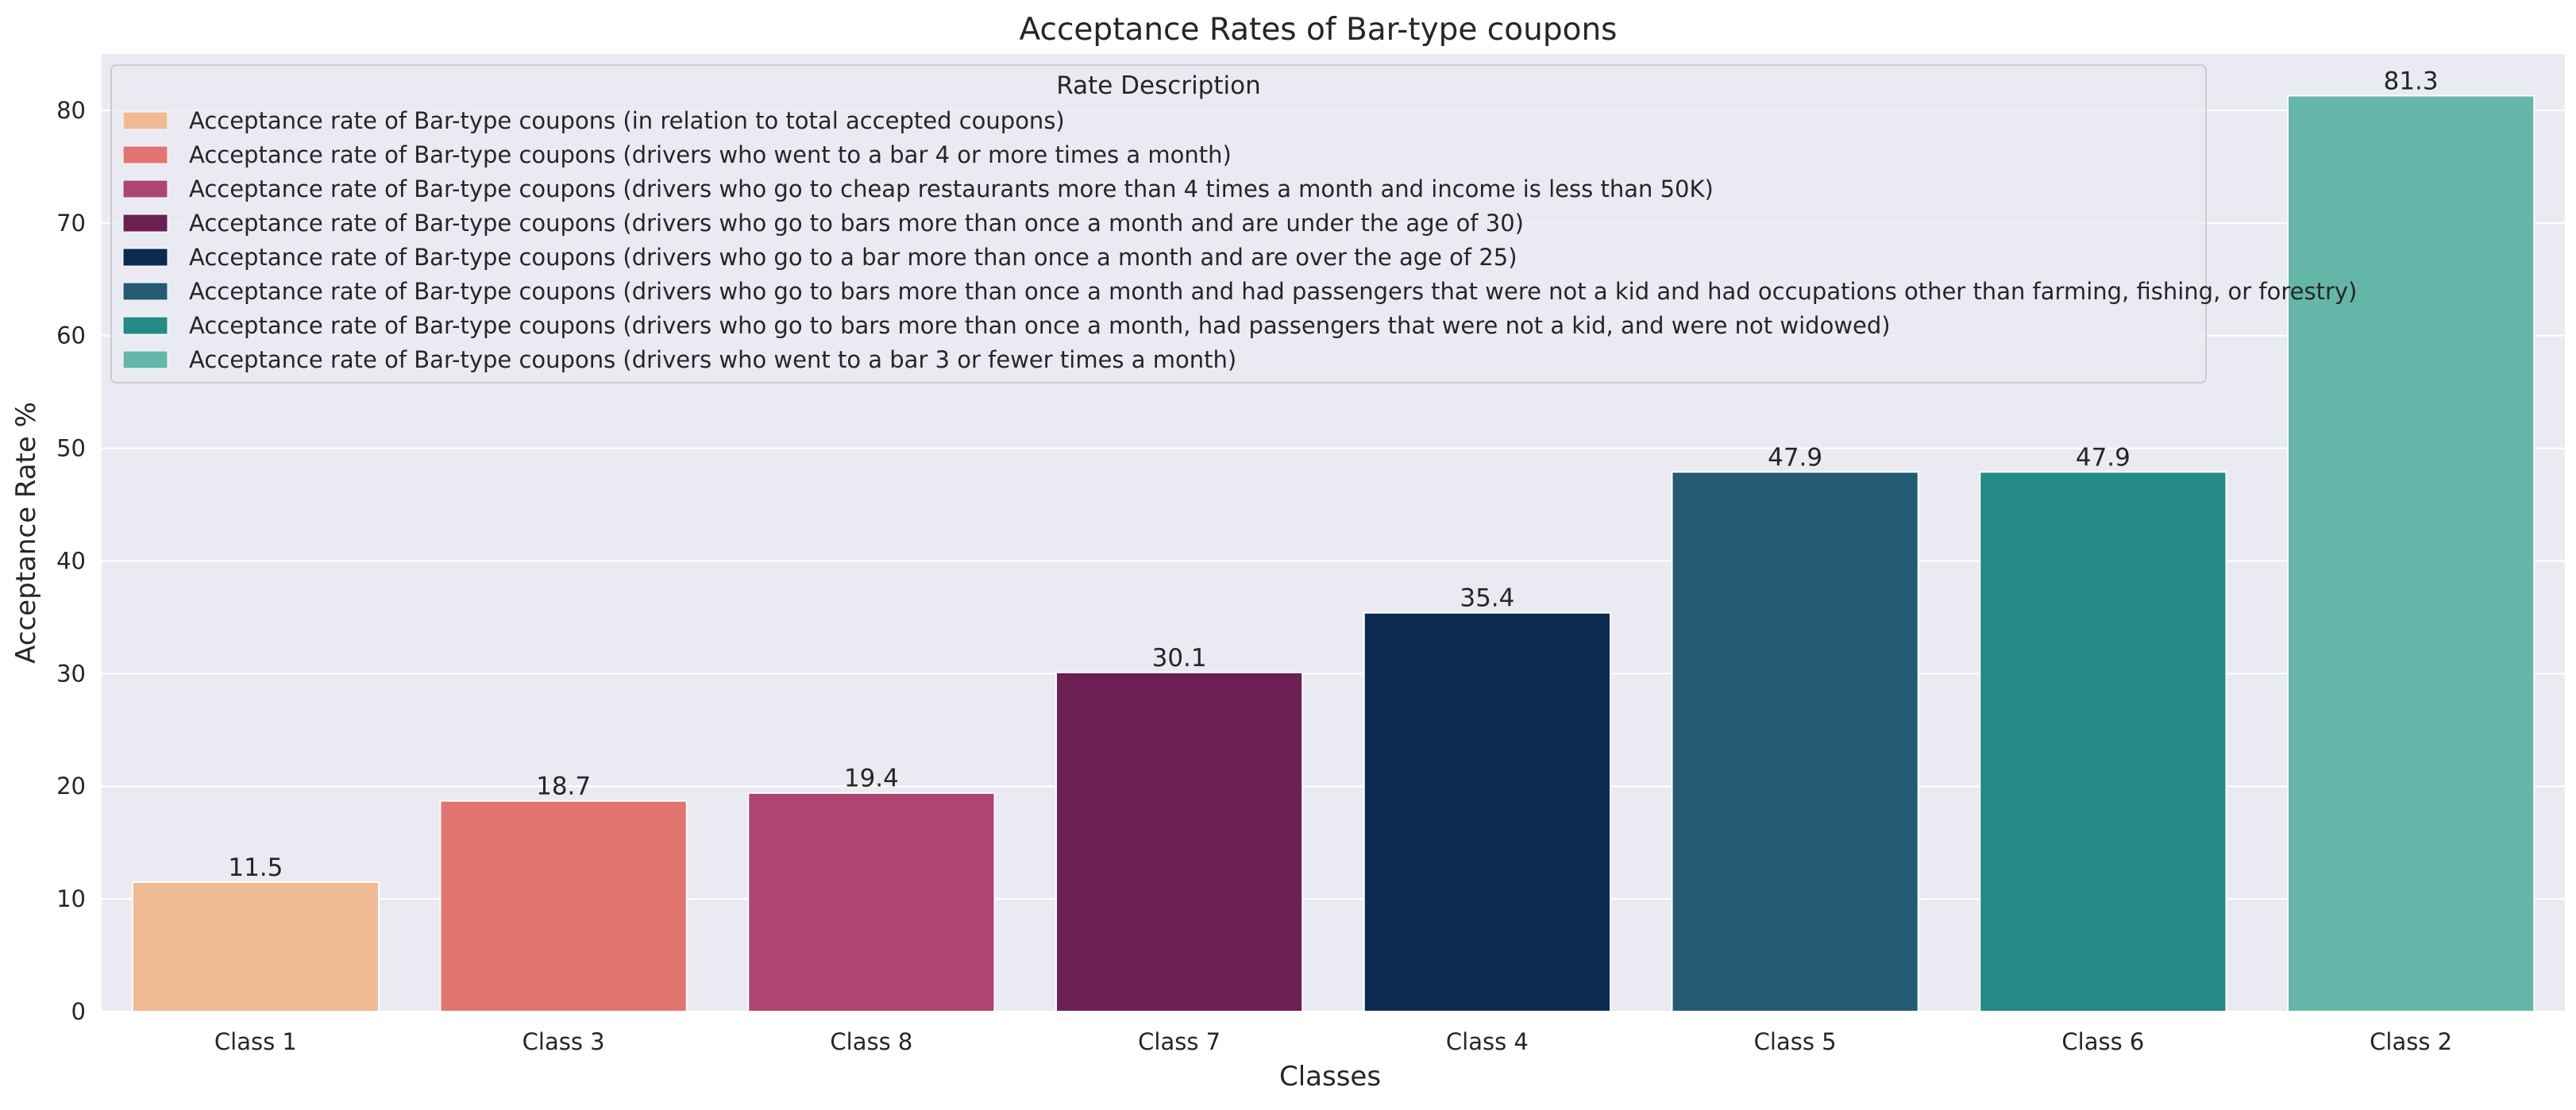  What do you see at coordinates (1179, 1041) in the screenshot?
I see `x-tick-label: Class 7` at bounding box center [1179, 1041].